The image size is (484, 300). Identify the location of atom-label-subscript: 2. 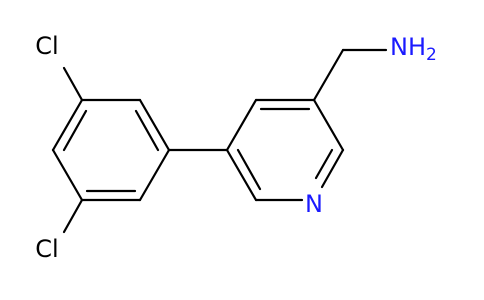
(431, 55).